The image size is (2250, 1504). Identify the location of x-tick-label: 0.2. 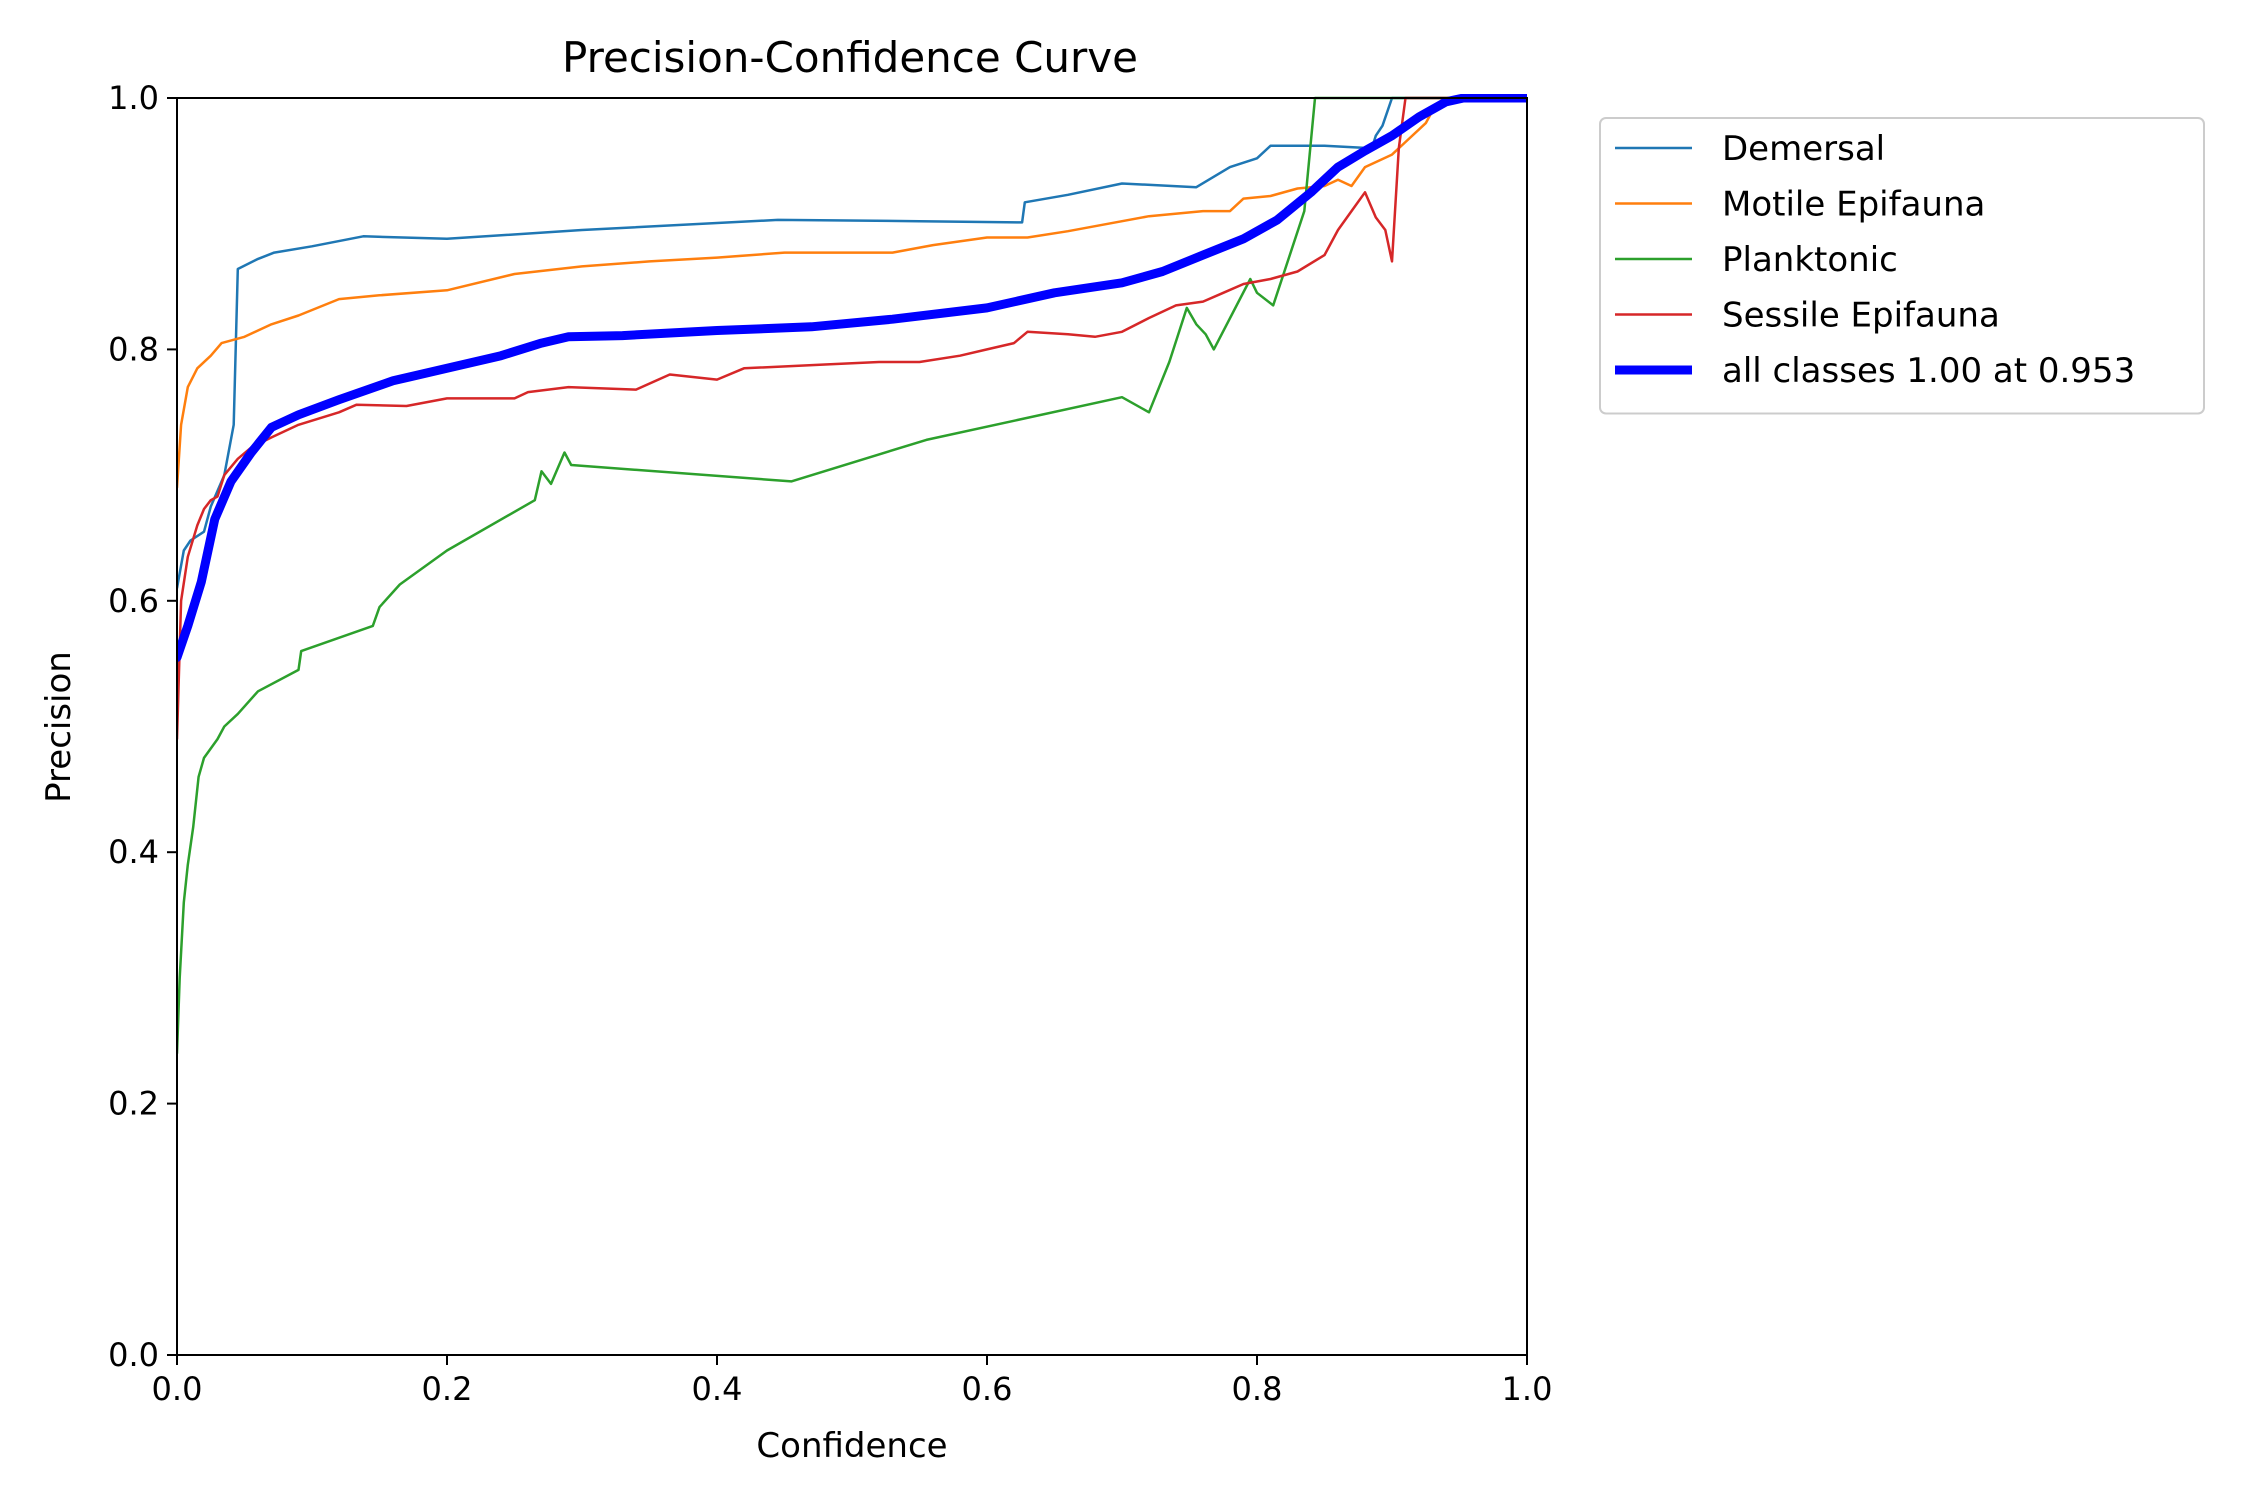
(447, 1389).